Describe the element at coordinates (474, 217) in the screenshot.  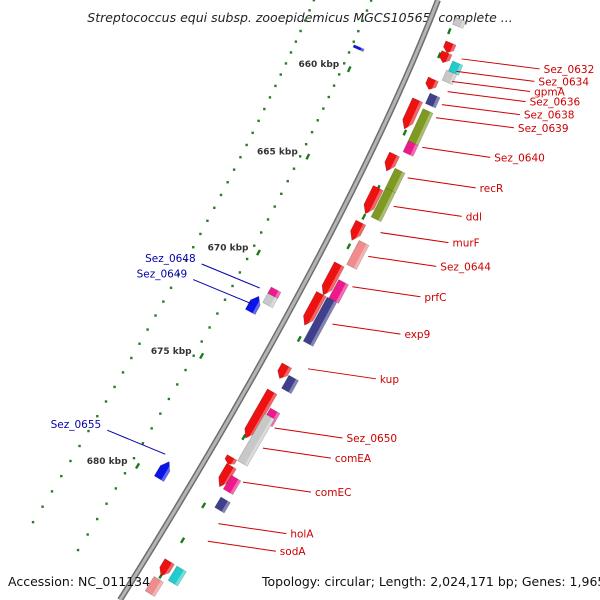
I see `gene-label-ddl: ddl` at that location.